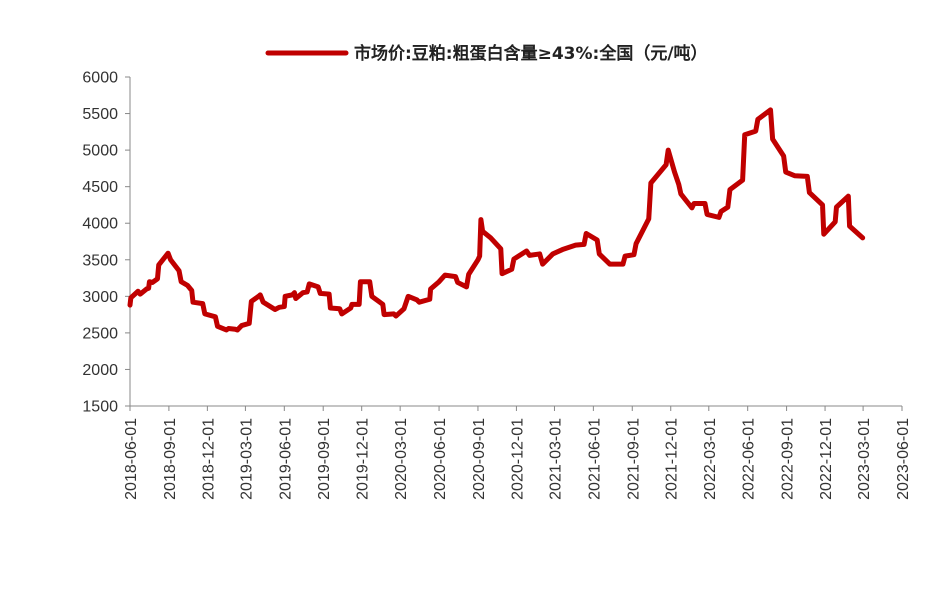 This screenshot has width=948, height=596. Describe the element at coordinates (749, 459) in the screenshot. I see `x-tick-label: 2022-06-01` at that location.